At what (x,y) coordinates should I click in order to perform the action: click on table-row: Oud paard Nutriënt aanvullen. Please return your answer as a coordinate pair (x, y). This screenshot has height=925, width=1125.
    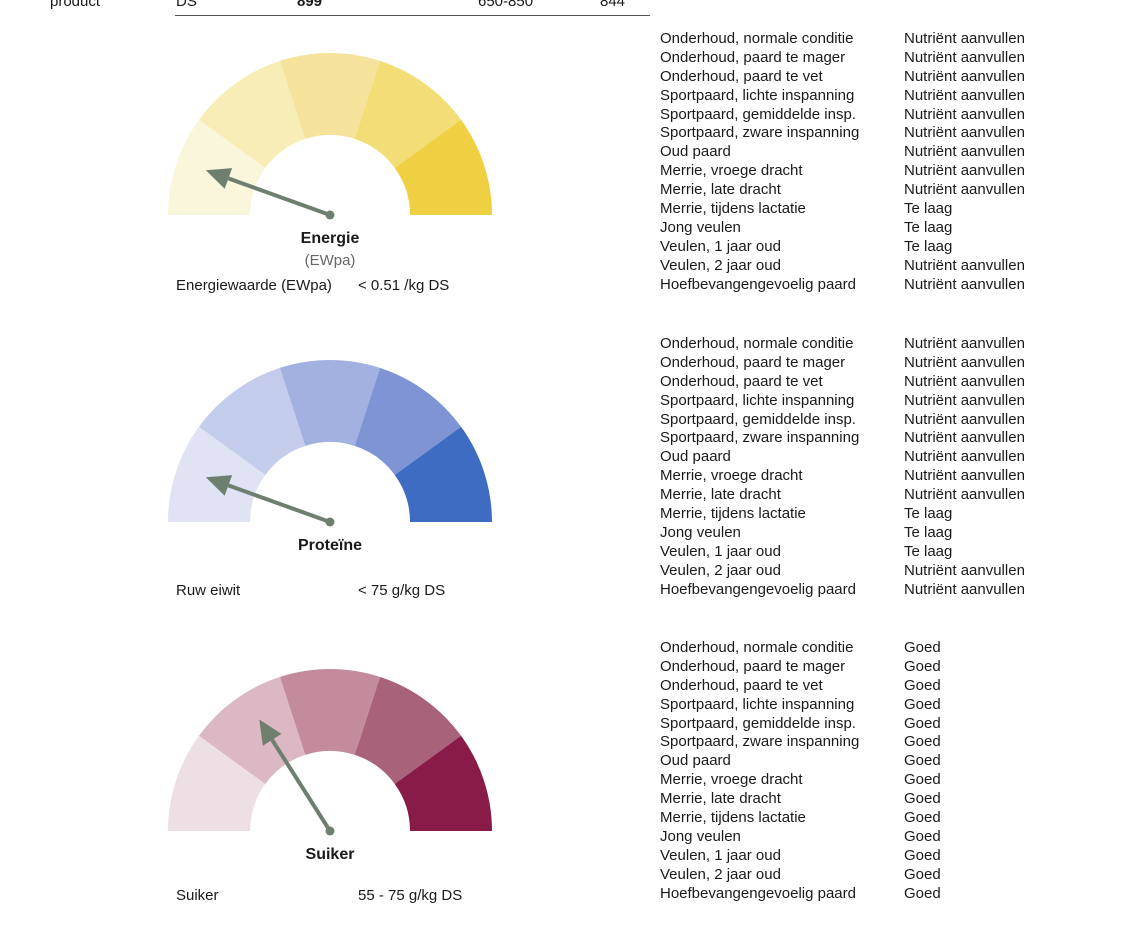
    Looking at the image, I should click on (880, 152).